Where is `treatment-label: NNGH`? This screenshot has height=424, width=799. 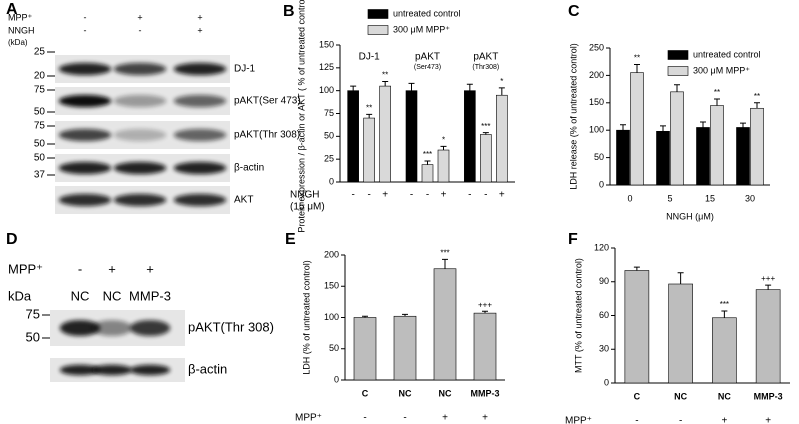 treatment-label: NNGH is located at coordinates (304, 195).